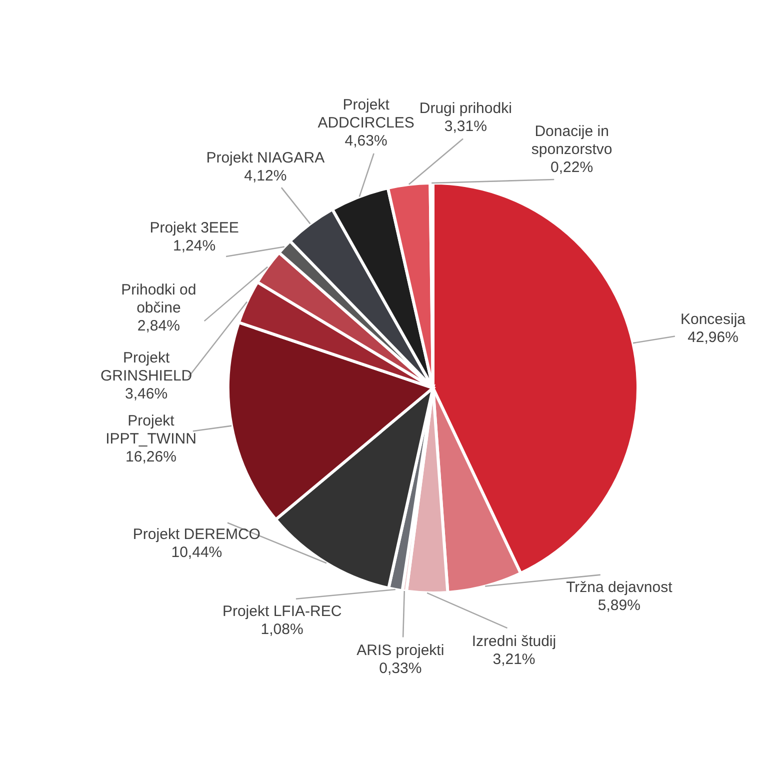 The height and width of the screenshot is (764, 771). I want to click on slice-label: ARIS projekti, so click(400, 651).